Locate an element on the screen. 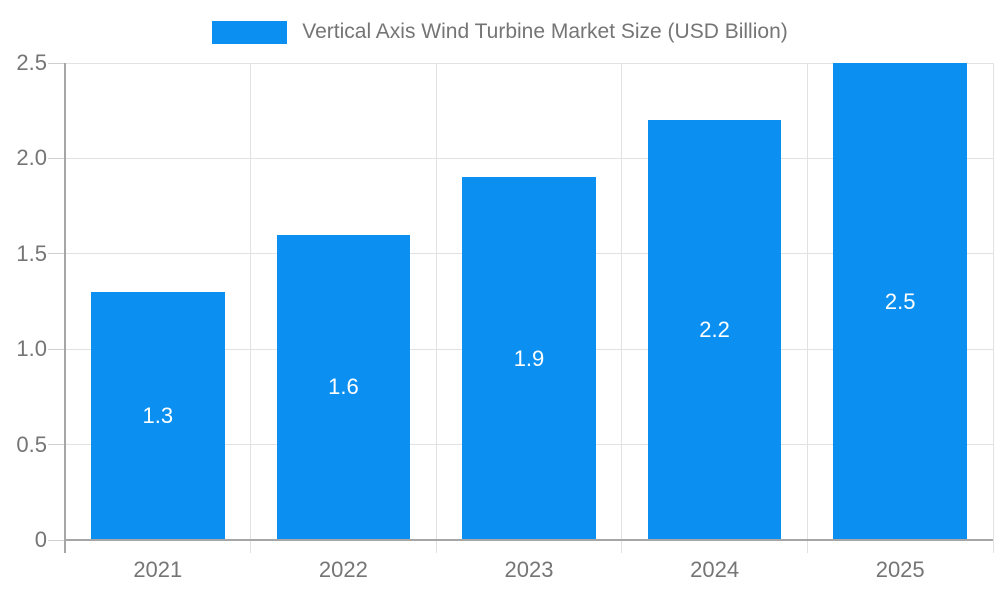 Image resolution: width=1000 pixels, height=600 pixels. bar-value-label: 1.9 is located at coordinates (529, 358).